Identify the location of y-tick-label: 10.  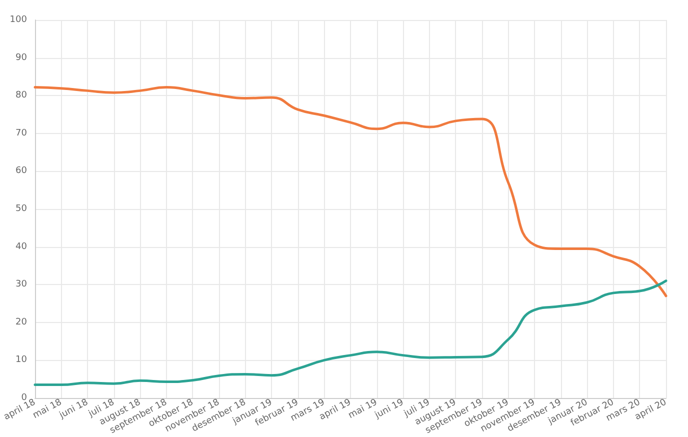
(22, 360).